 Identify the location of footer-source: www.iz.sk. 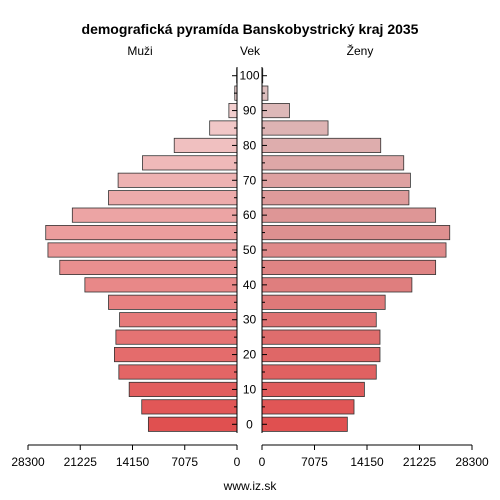
(250, 486).